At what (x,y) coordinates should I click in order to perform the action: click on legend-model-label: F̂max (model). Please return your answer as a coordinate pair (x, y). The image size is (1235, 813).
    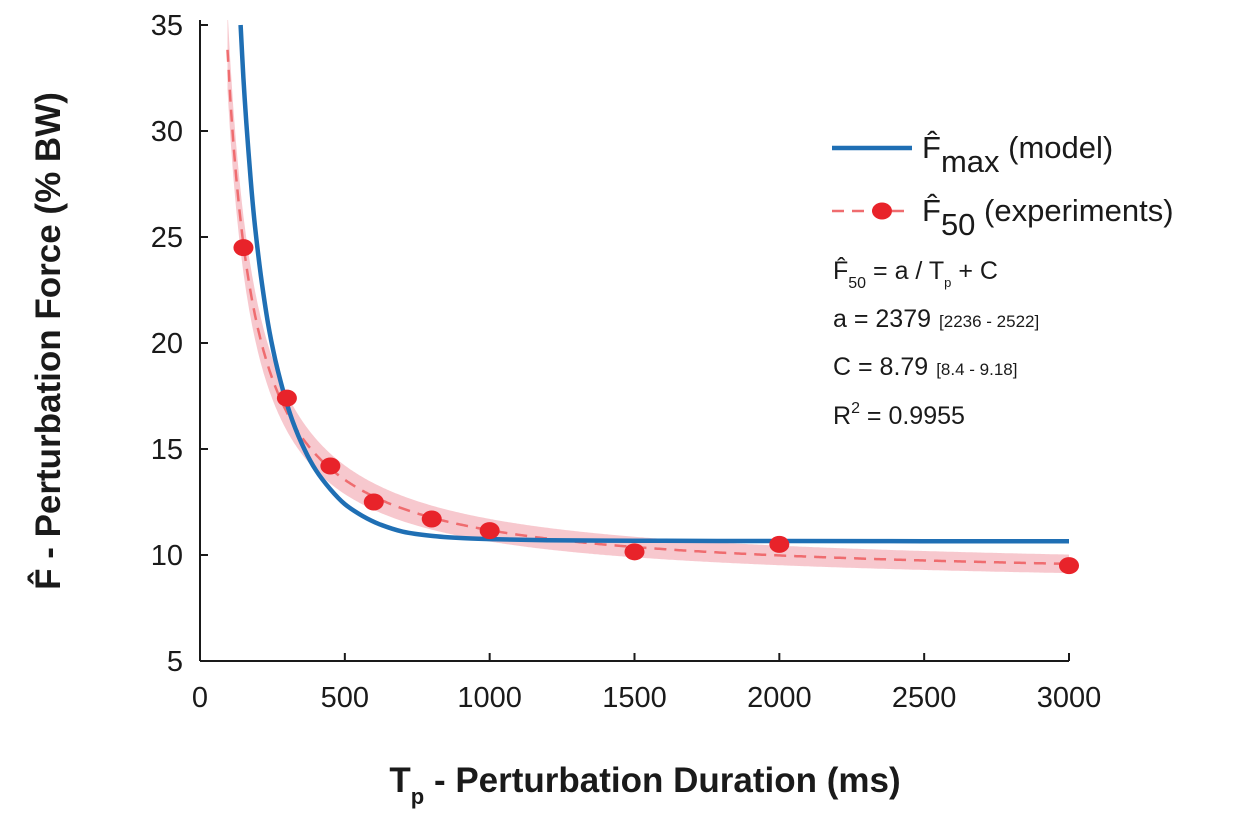
    Looking at the image, I should click on (1017, 154).